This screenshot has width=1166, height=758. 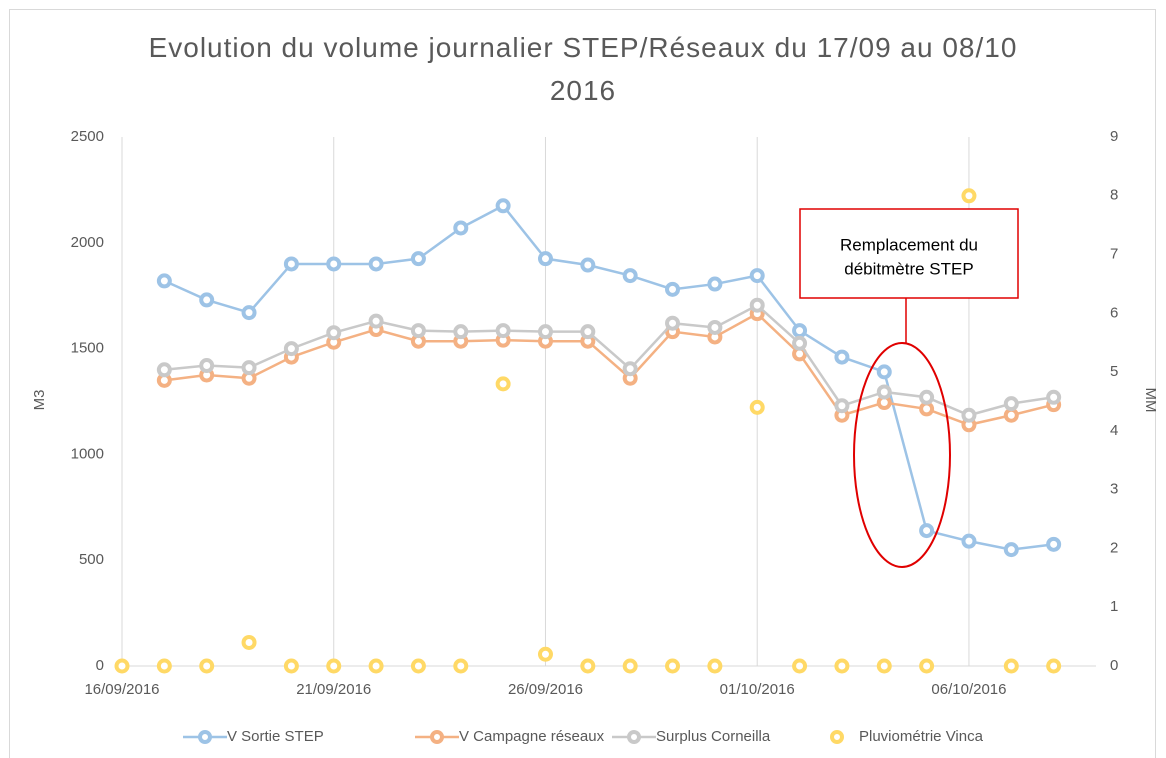 I want to click on annotation-text: débitmètre STEP, so click(x=908, y=268).